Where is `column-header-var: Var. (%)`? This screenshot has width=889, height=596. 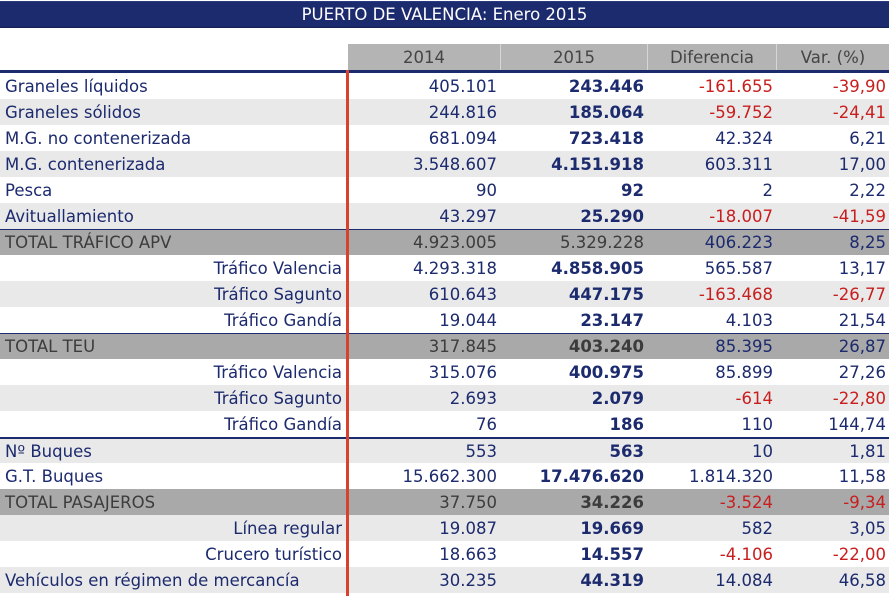
column-header-var: Var. (%) is located at coordinates (833, 57).